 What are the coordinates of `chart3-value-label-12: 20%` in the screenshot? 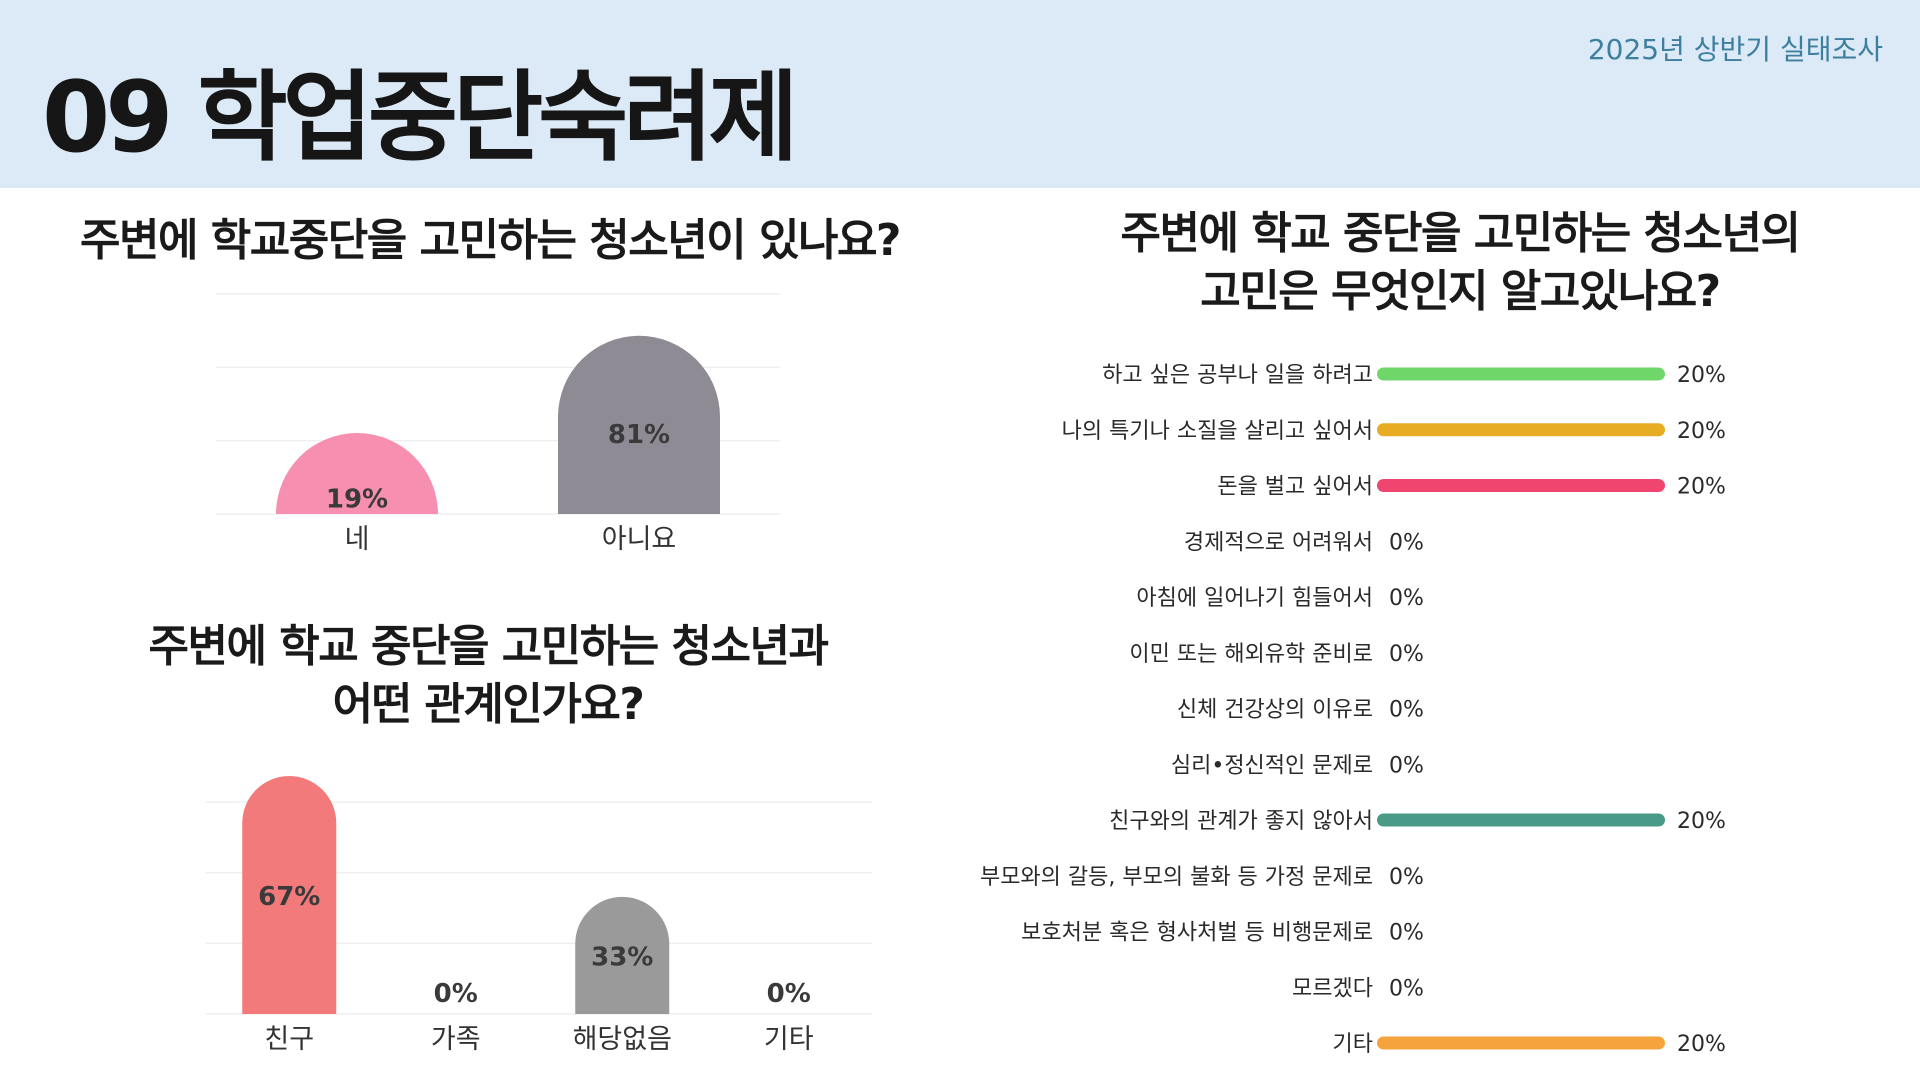 It's located at (1701, 1044).